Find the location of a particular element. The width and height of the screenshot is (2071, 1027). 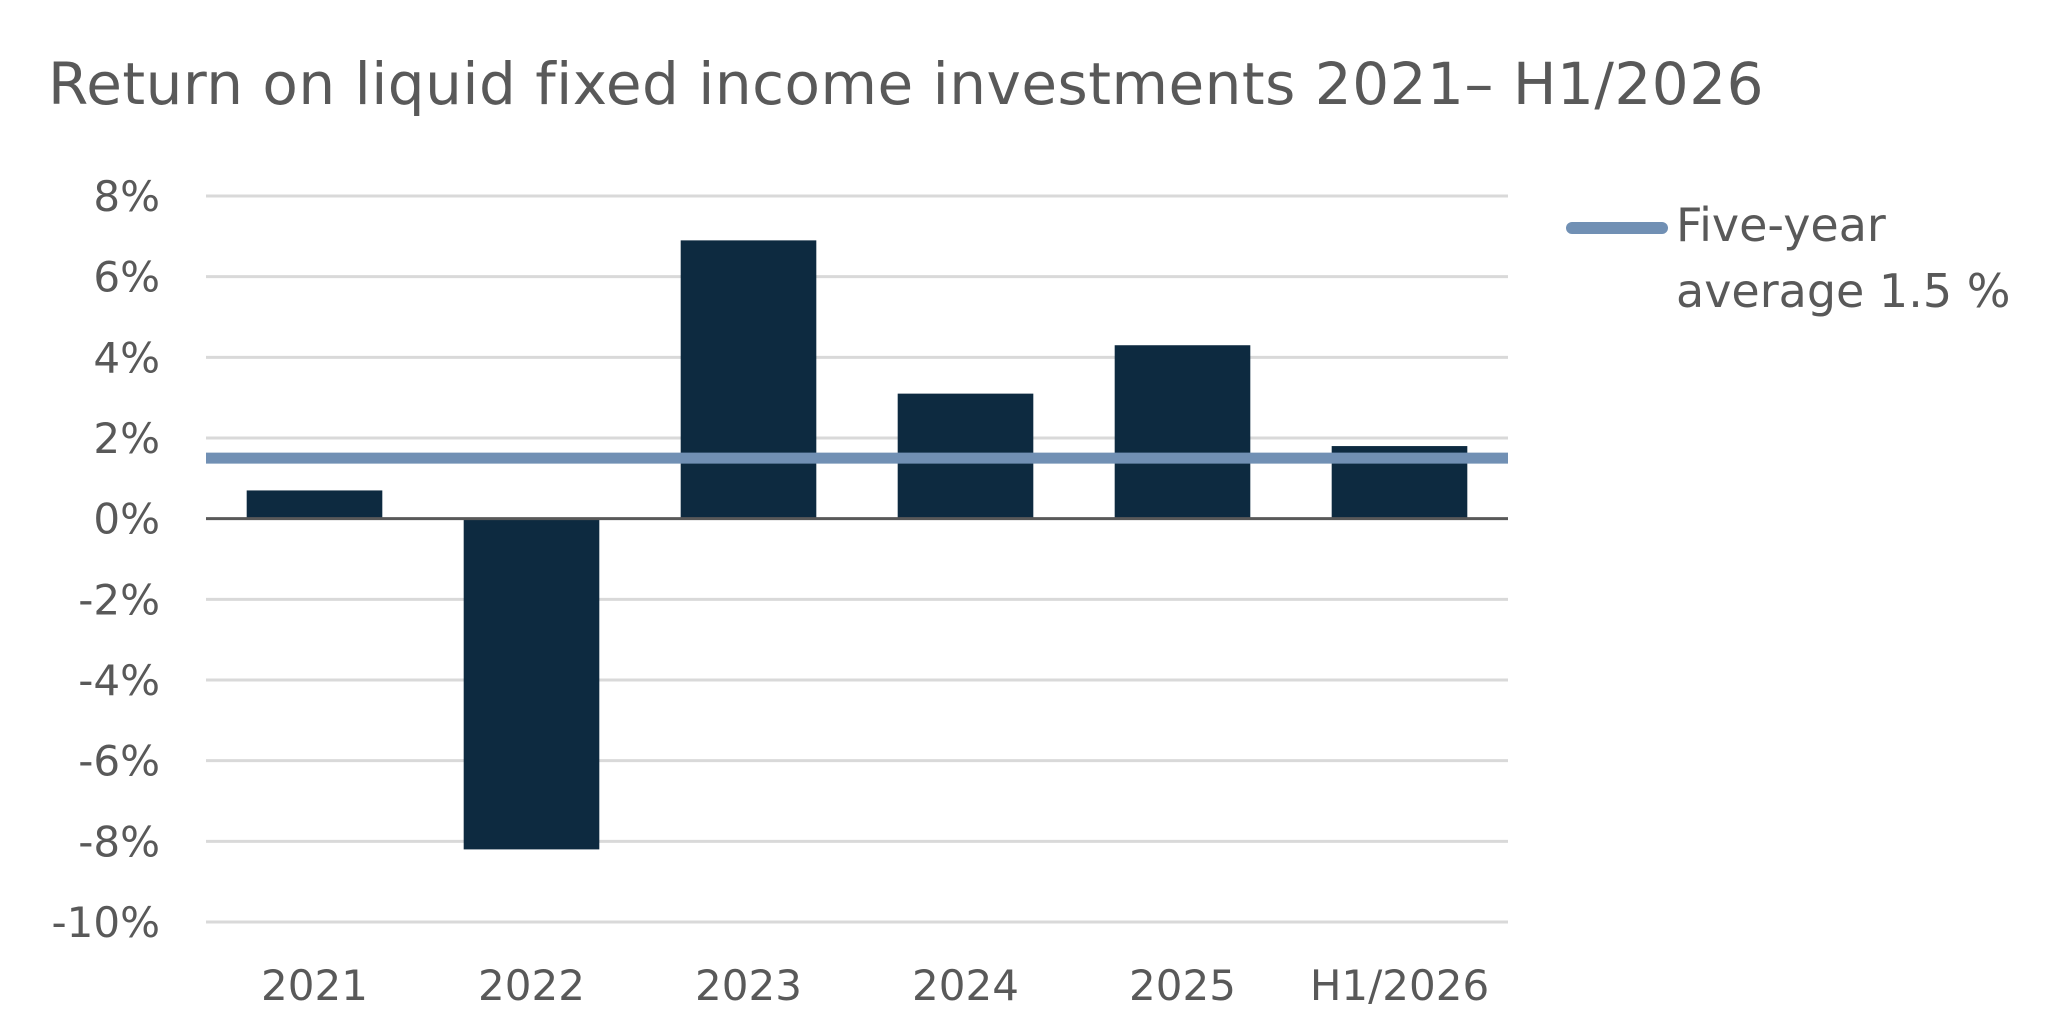

y-tick-label: 2% is located at coordinates (126, 438).